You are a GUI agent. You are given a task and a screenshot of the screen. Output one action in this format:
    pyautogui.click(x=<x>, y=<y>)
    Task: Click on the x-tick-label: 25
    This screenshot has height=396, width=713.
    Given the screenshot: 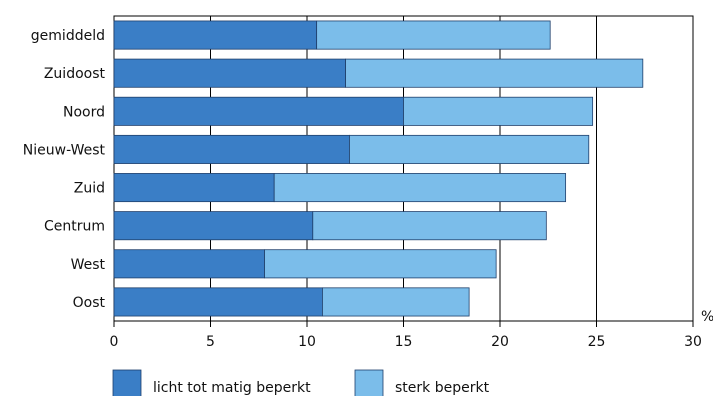 What is the action you would take?
    pyautogui.click(x=597, y=342)
    